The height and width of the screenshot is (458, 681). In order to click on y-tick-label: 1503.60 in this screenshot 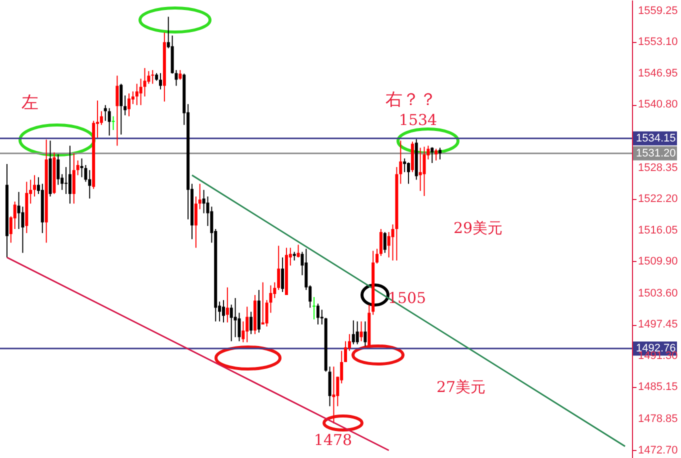, I will do `click(658, 293)`.